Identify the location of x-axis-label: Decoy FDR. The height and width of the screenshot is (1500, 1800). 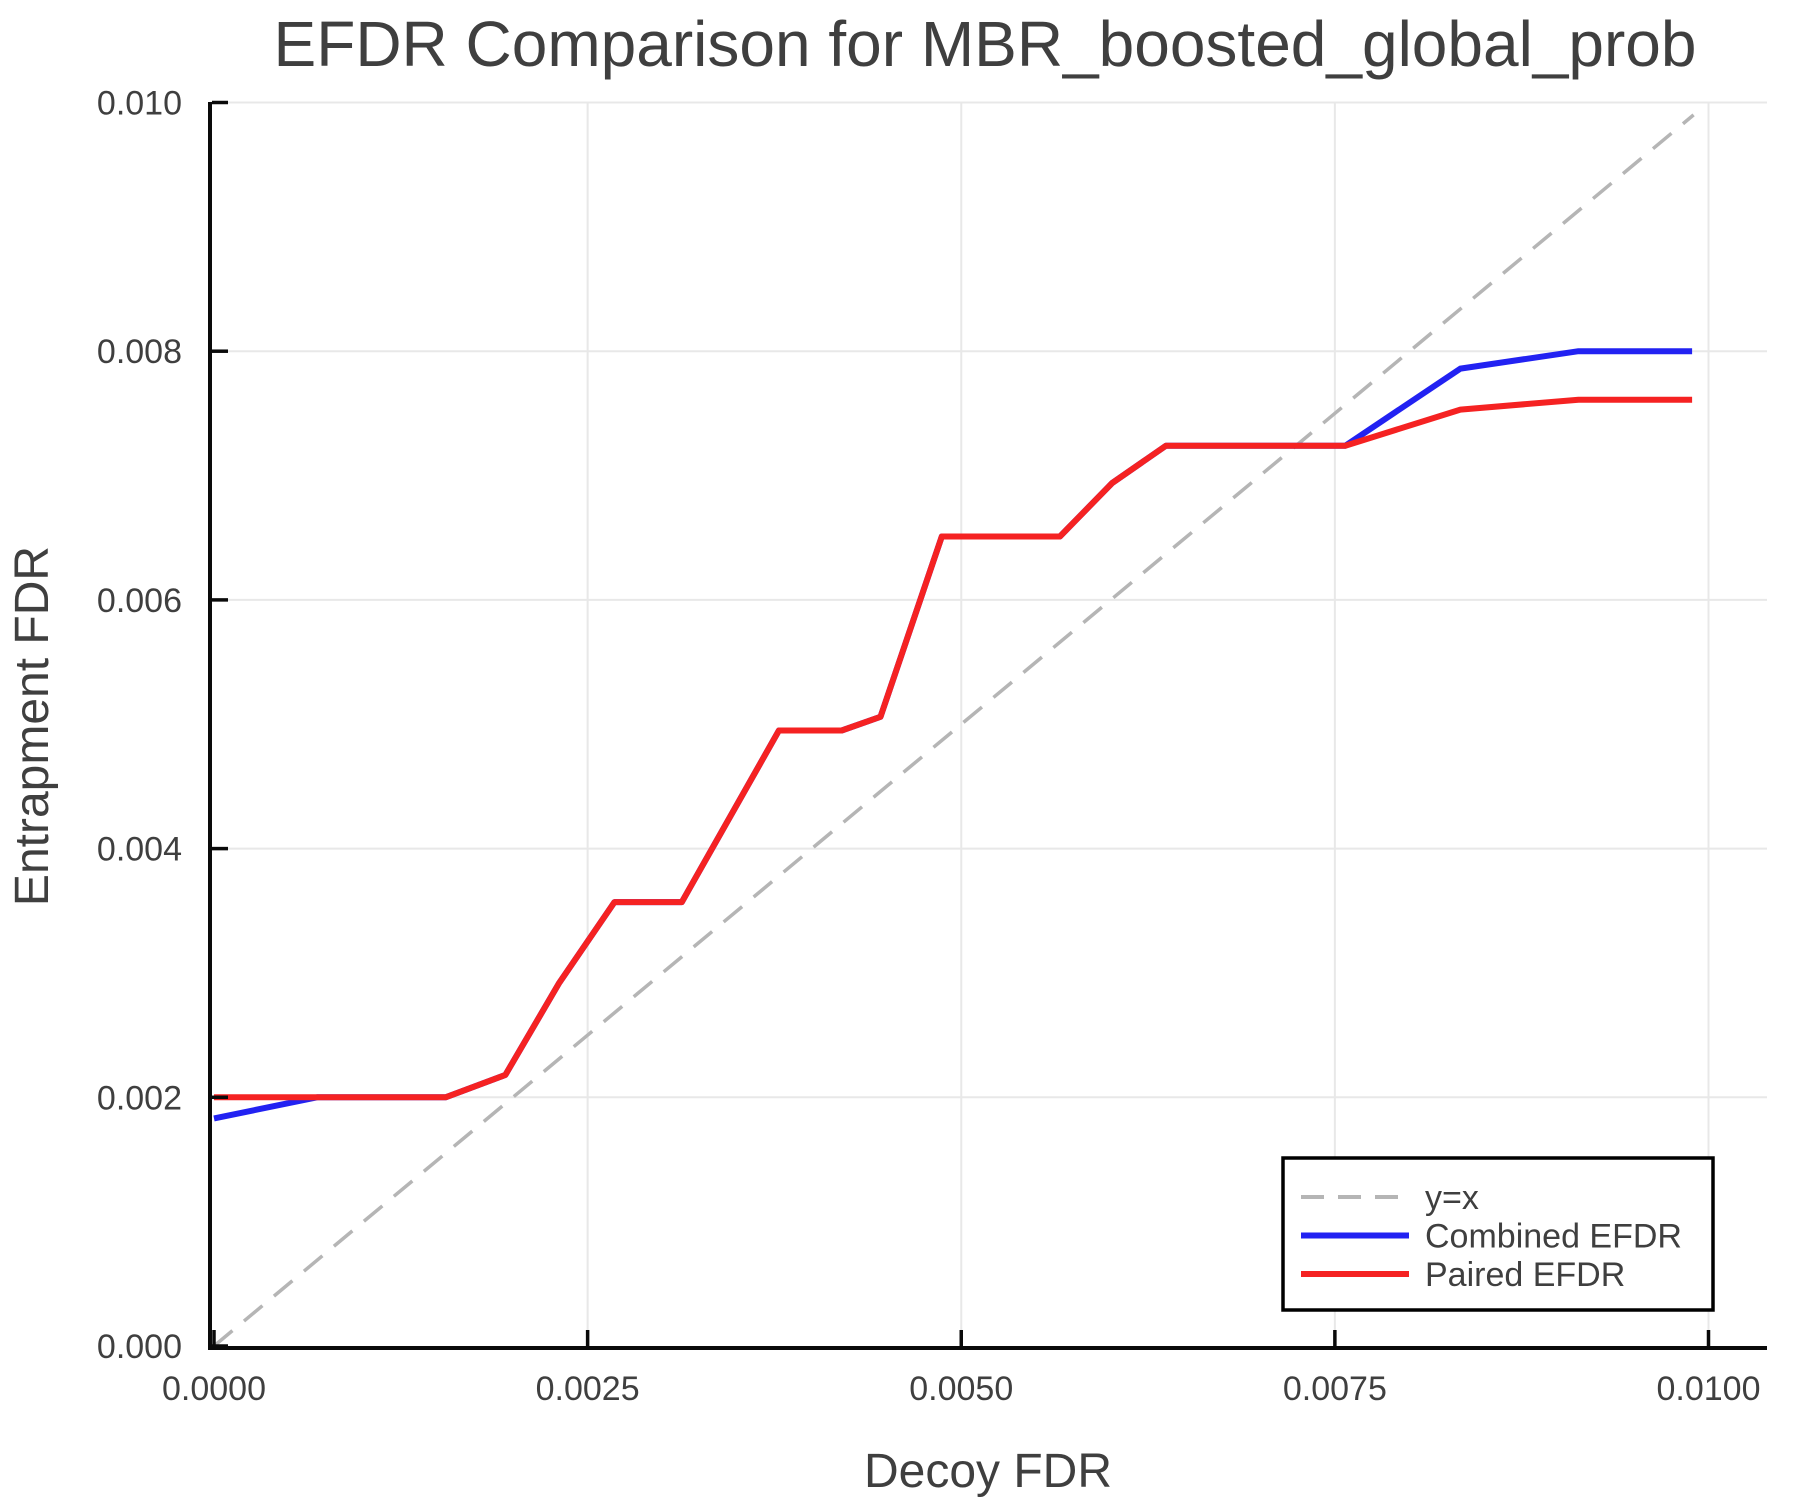
(988, 1471).